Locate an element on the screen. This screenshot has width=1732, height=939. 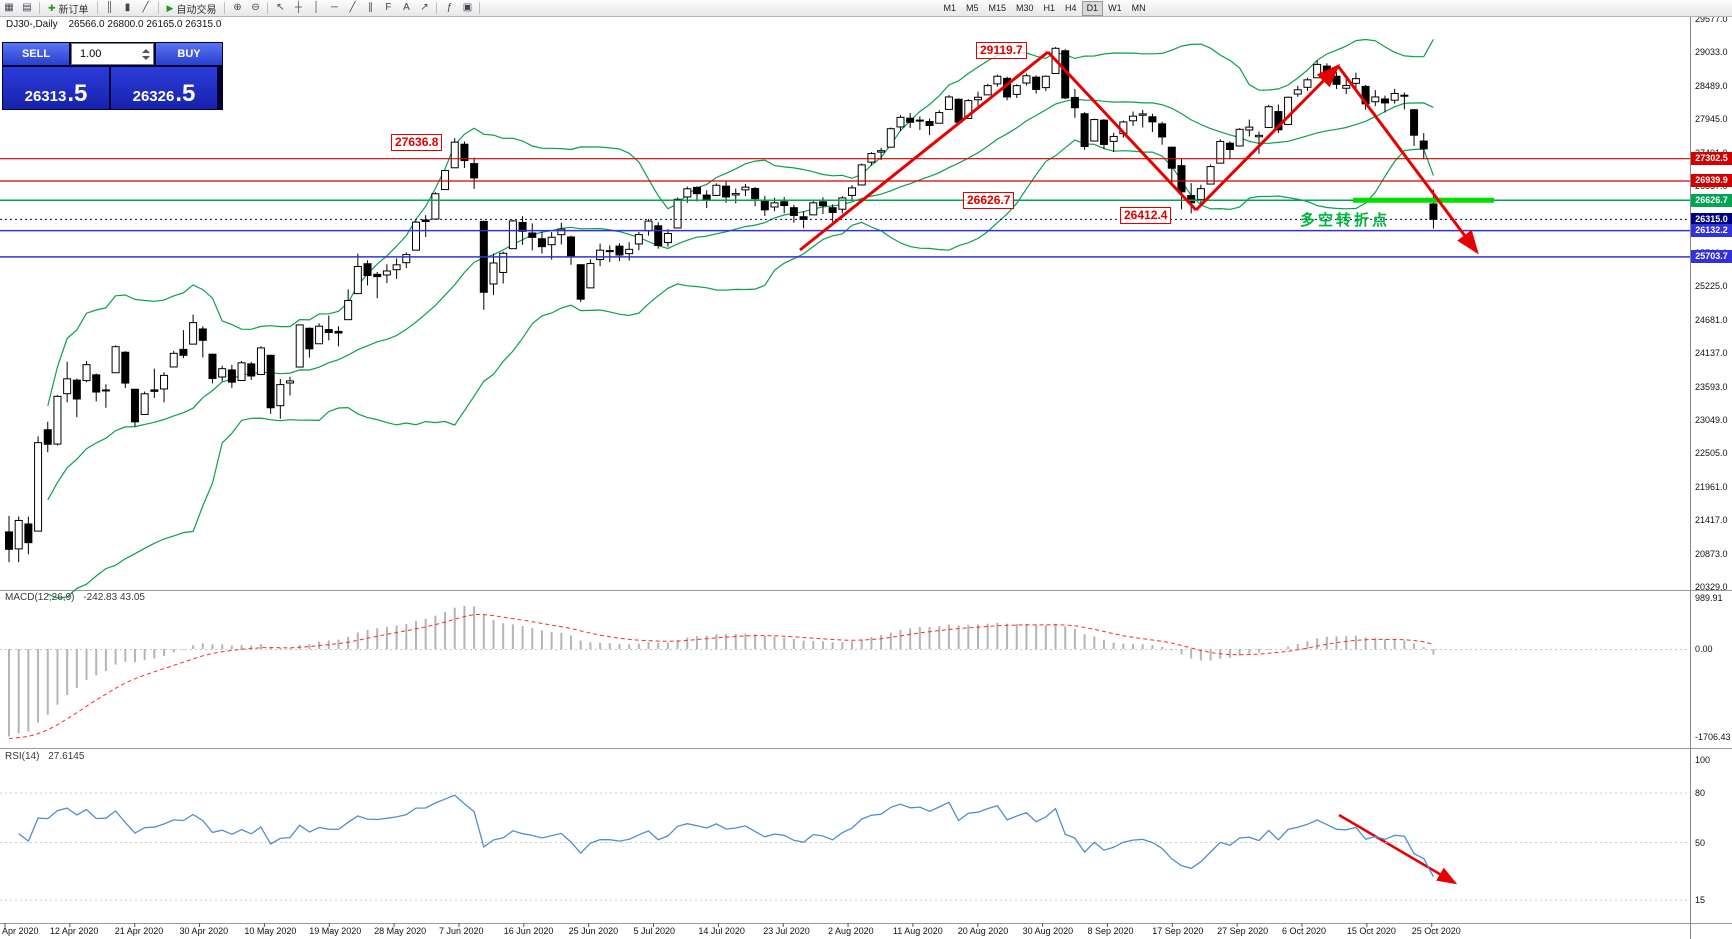
lot-spinner is located at coordinates (146, 54).